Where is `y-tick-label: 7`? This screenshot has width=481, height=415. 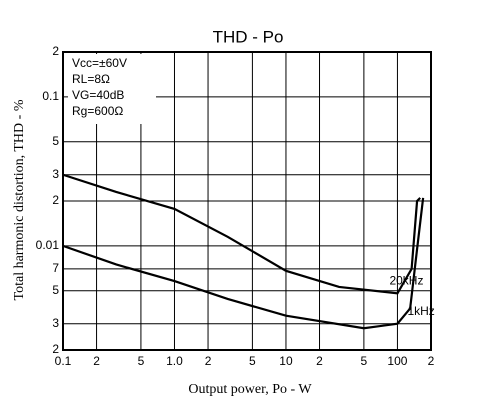
y-tick-label: 7 is located at coordinates (55, 268).